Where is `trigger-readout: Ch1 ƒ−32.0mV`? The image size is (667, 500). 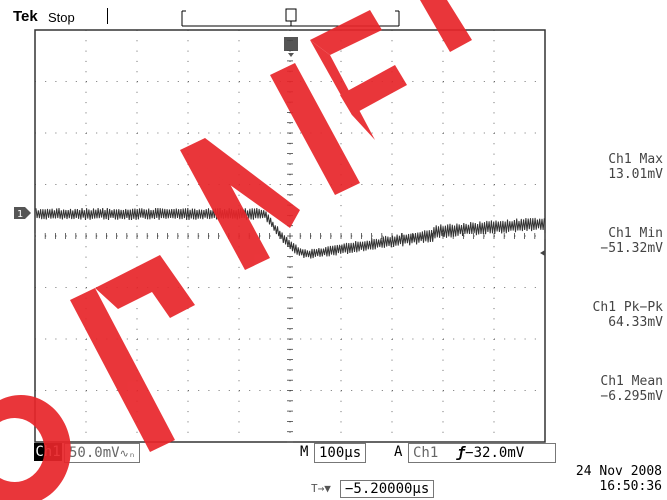
trigger-readout: Ch1 ƒ−32.0mV is located at coordinates (482, 453).